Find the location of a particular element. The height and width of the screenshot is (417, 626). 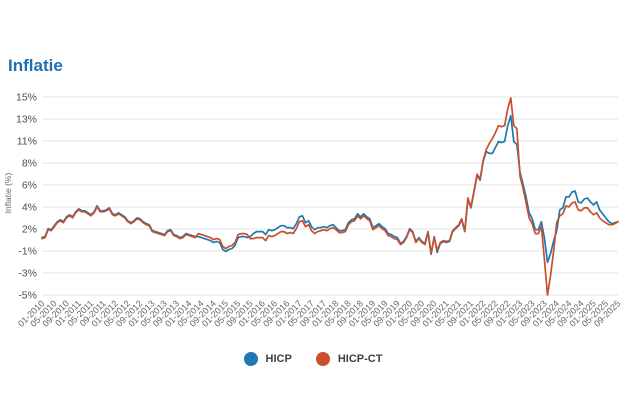

hicp-ct-series-swatch-icon is located at coordinates (322, 359).